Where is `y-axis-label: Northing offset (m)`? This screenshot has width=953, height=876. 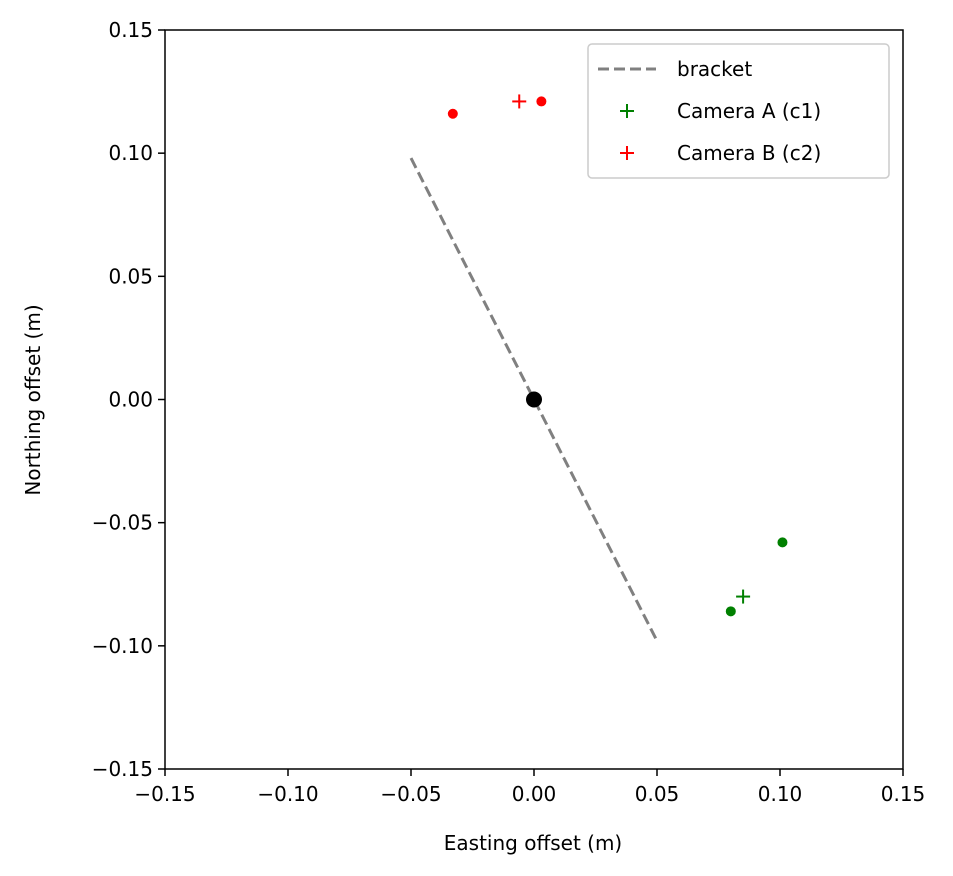
y-axis-label: Northing offset (m) is located at coordinates (33, 399).